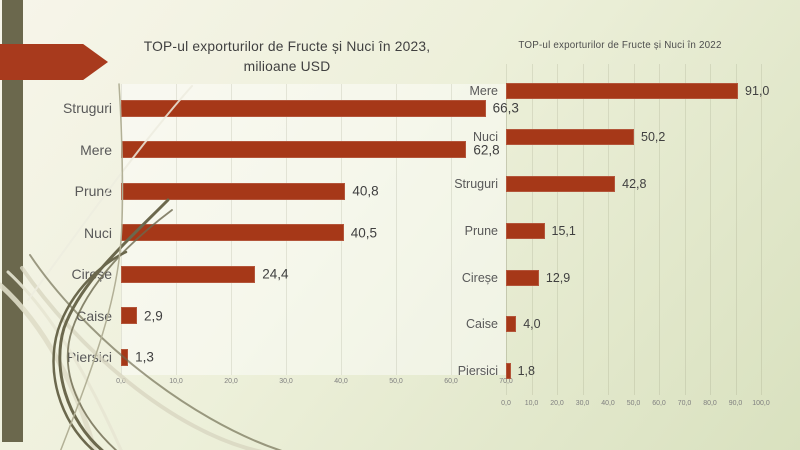 This screenshot has width=800, height=450. What do you see at coordinates (364, 232) in the screenshot?
I see `value-label: 40,5` at bounding box center [364, 232].